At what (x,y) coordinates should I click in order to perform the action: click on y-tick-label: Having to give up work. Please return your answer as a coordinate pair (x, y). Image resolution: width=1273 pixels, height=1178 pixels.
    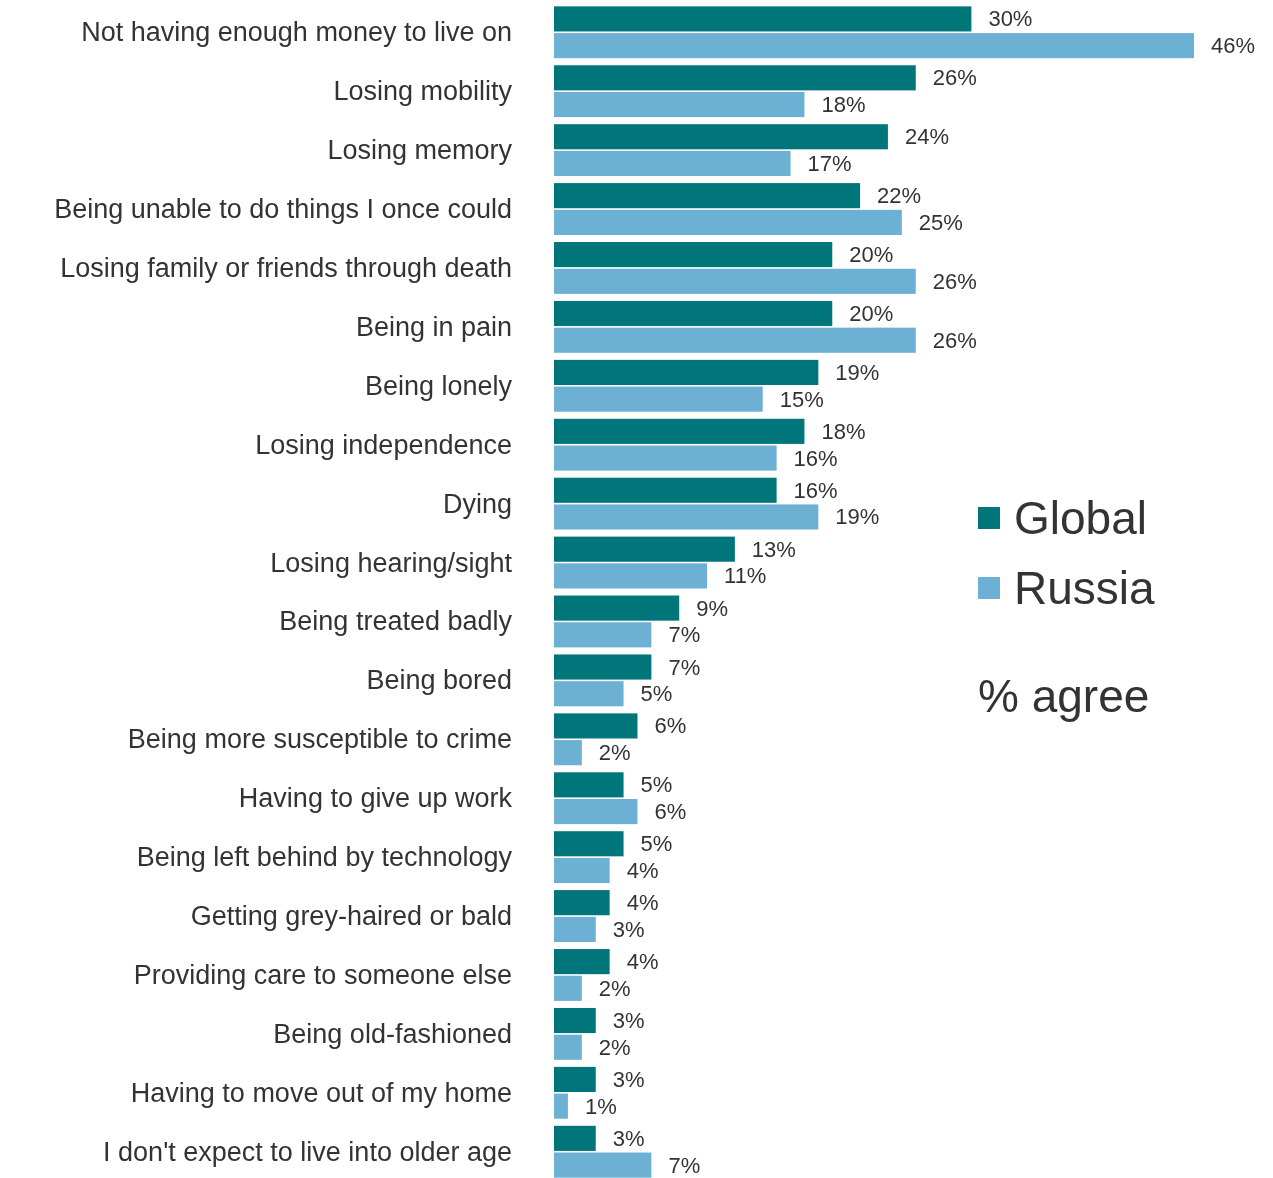
    Looking at the image, I should click on (375, 798).